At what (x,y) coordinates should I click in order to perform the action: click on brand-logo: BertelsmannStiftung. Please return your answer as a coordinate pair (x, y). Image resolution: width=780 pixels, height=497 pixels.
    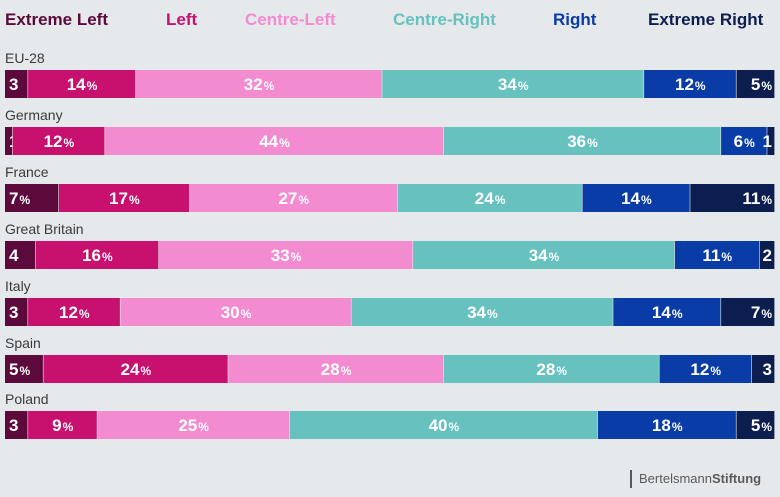
    Looking at the image, I should click on (695, 479).